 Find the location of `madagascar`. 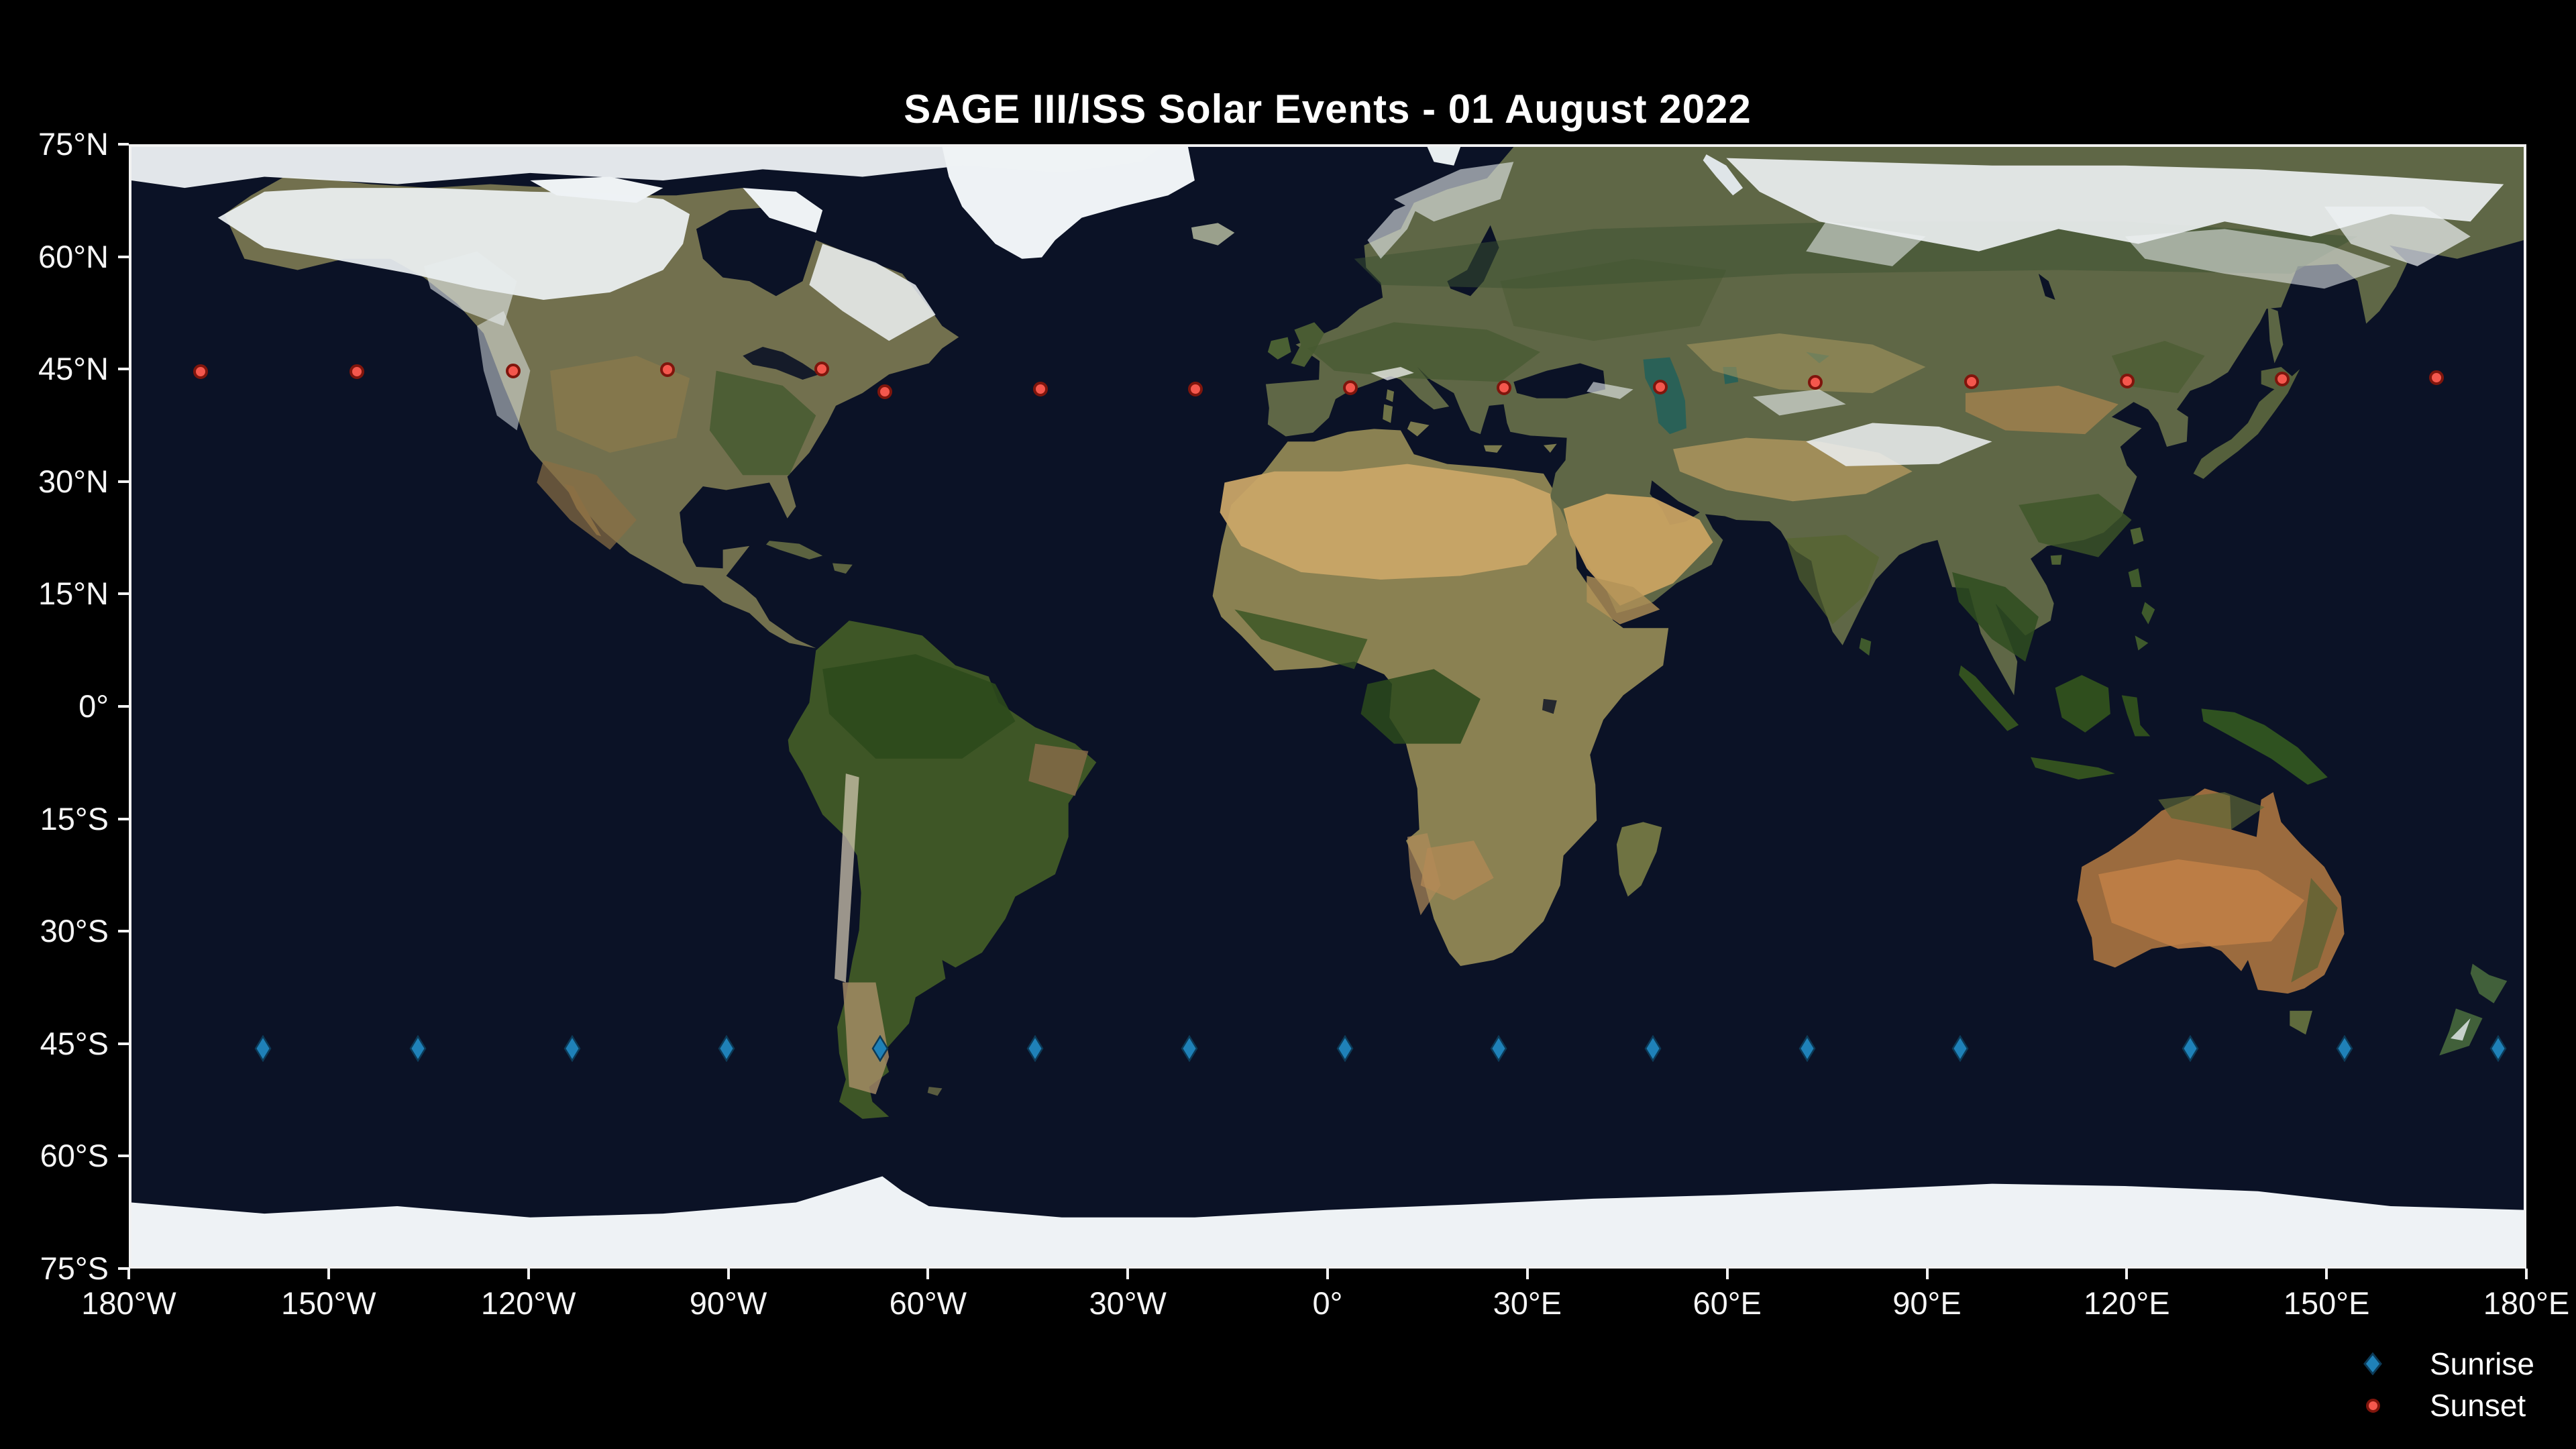

madagascar is located at coordinates (1639, 859).